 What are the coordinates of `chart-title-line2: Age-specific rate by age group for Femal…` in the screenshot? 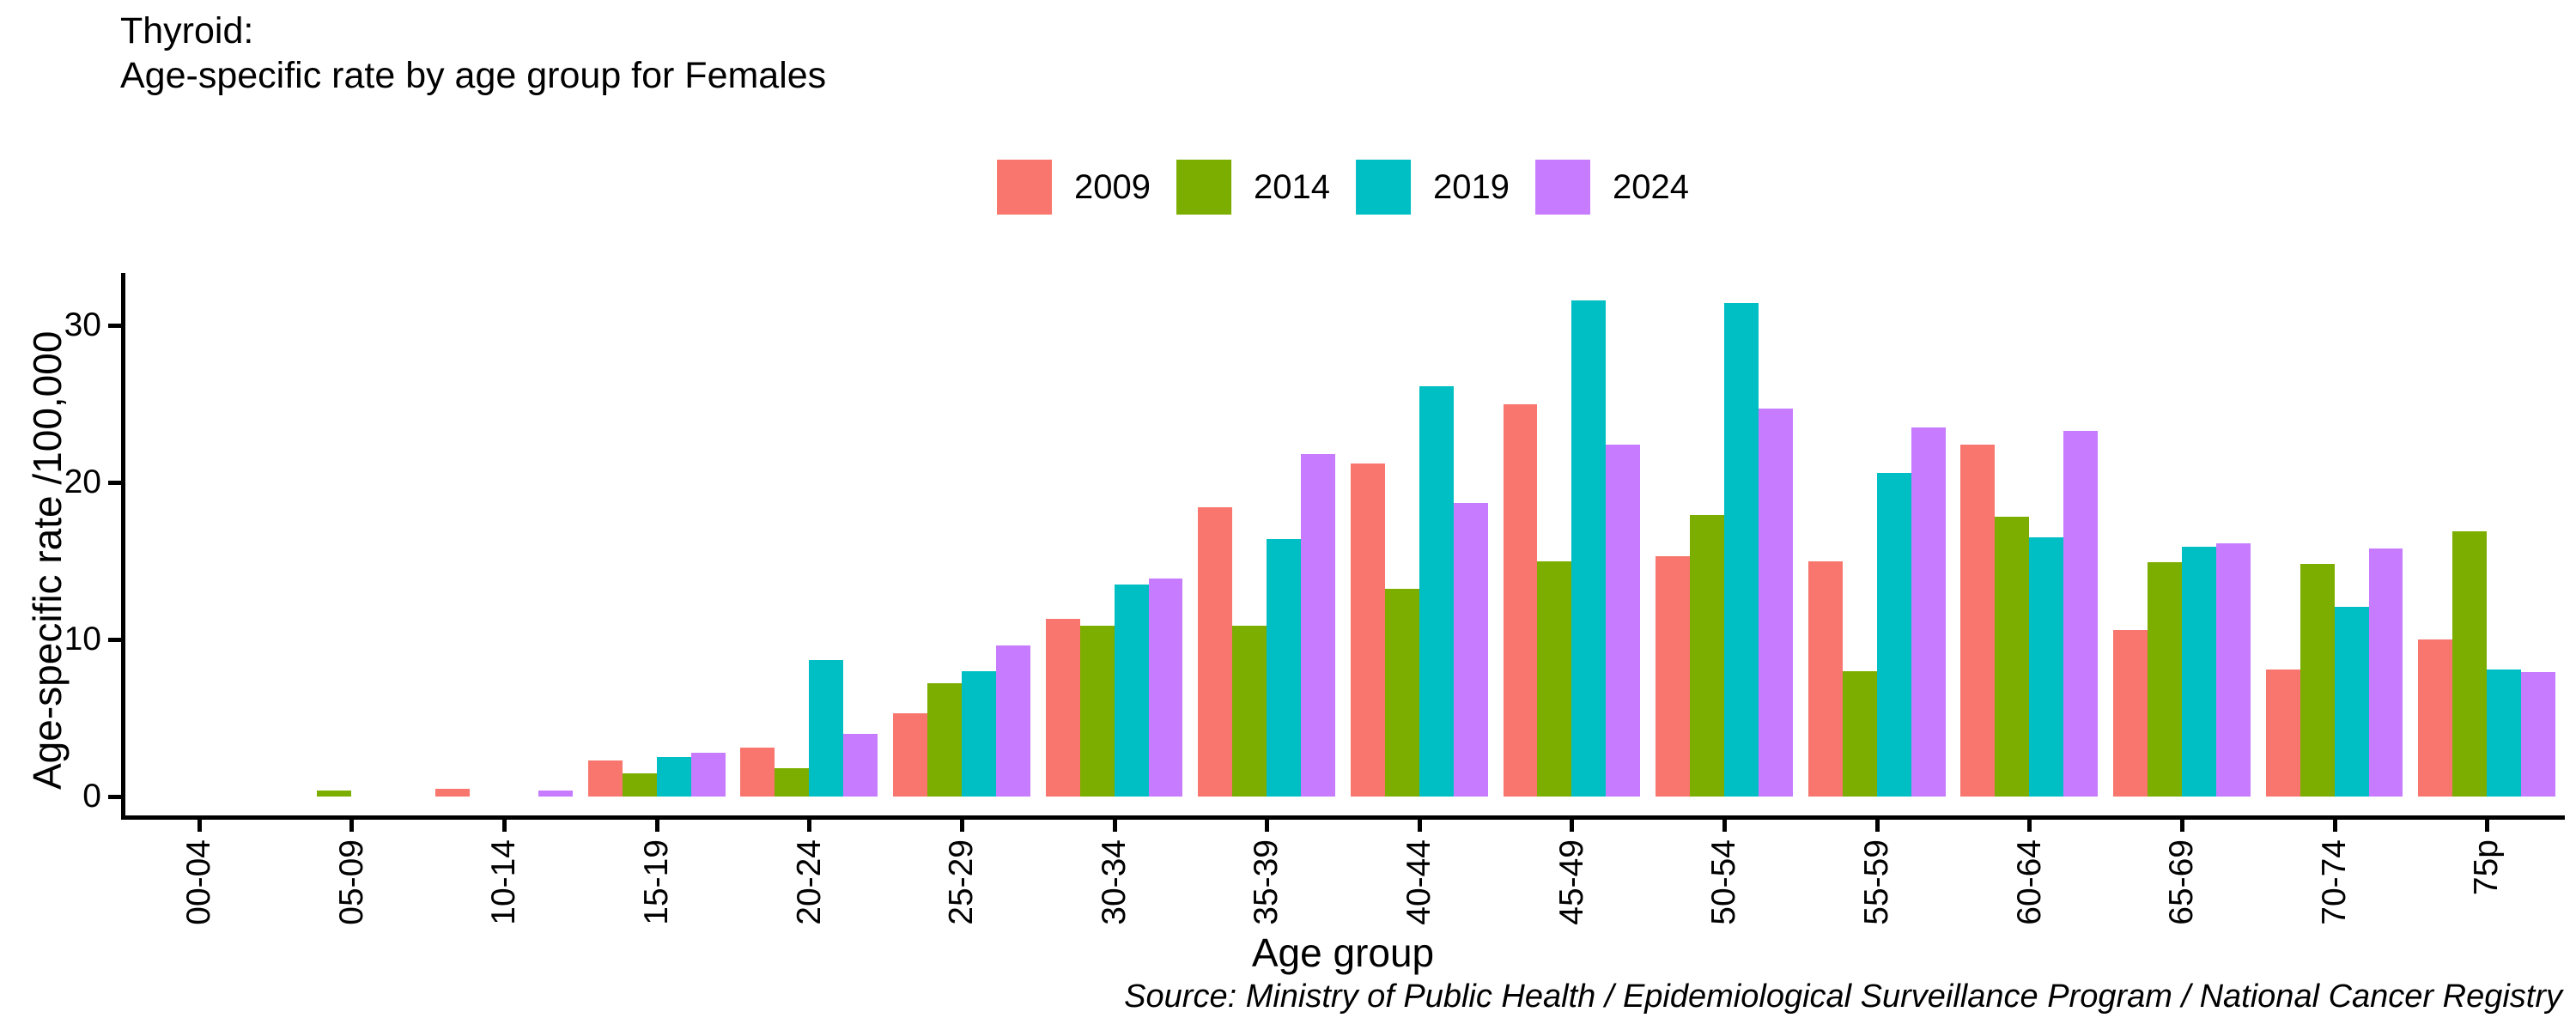 It's located at (474, 76).